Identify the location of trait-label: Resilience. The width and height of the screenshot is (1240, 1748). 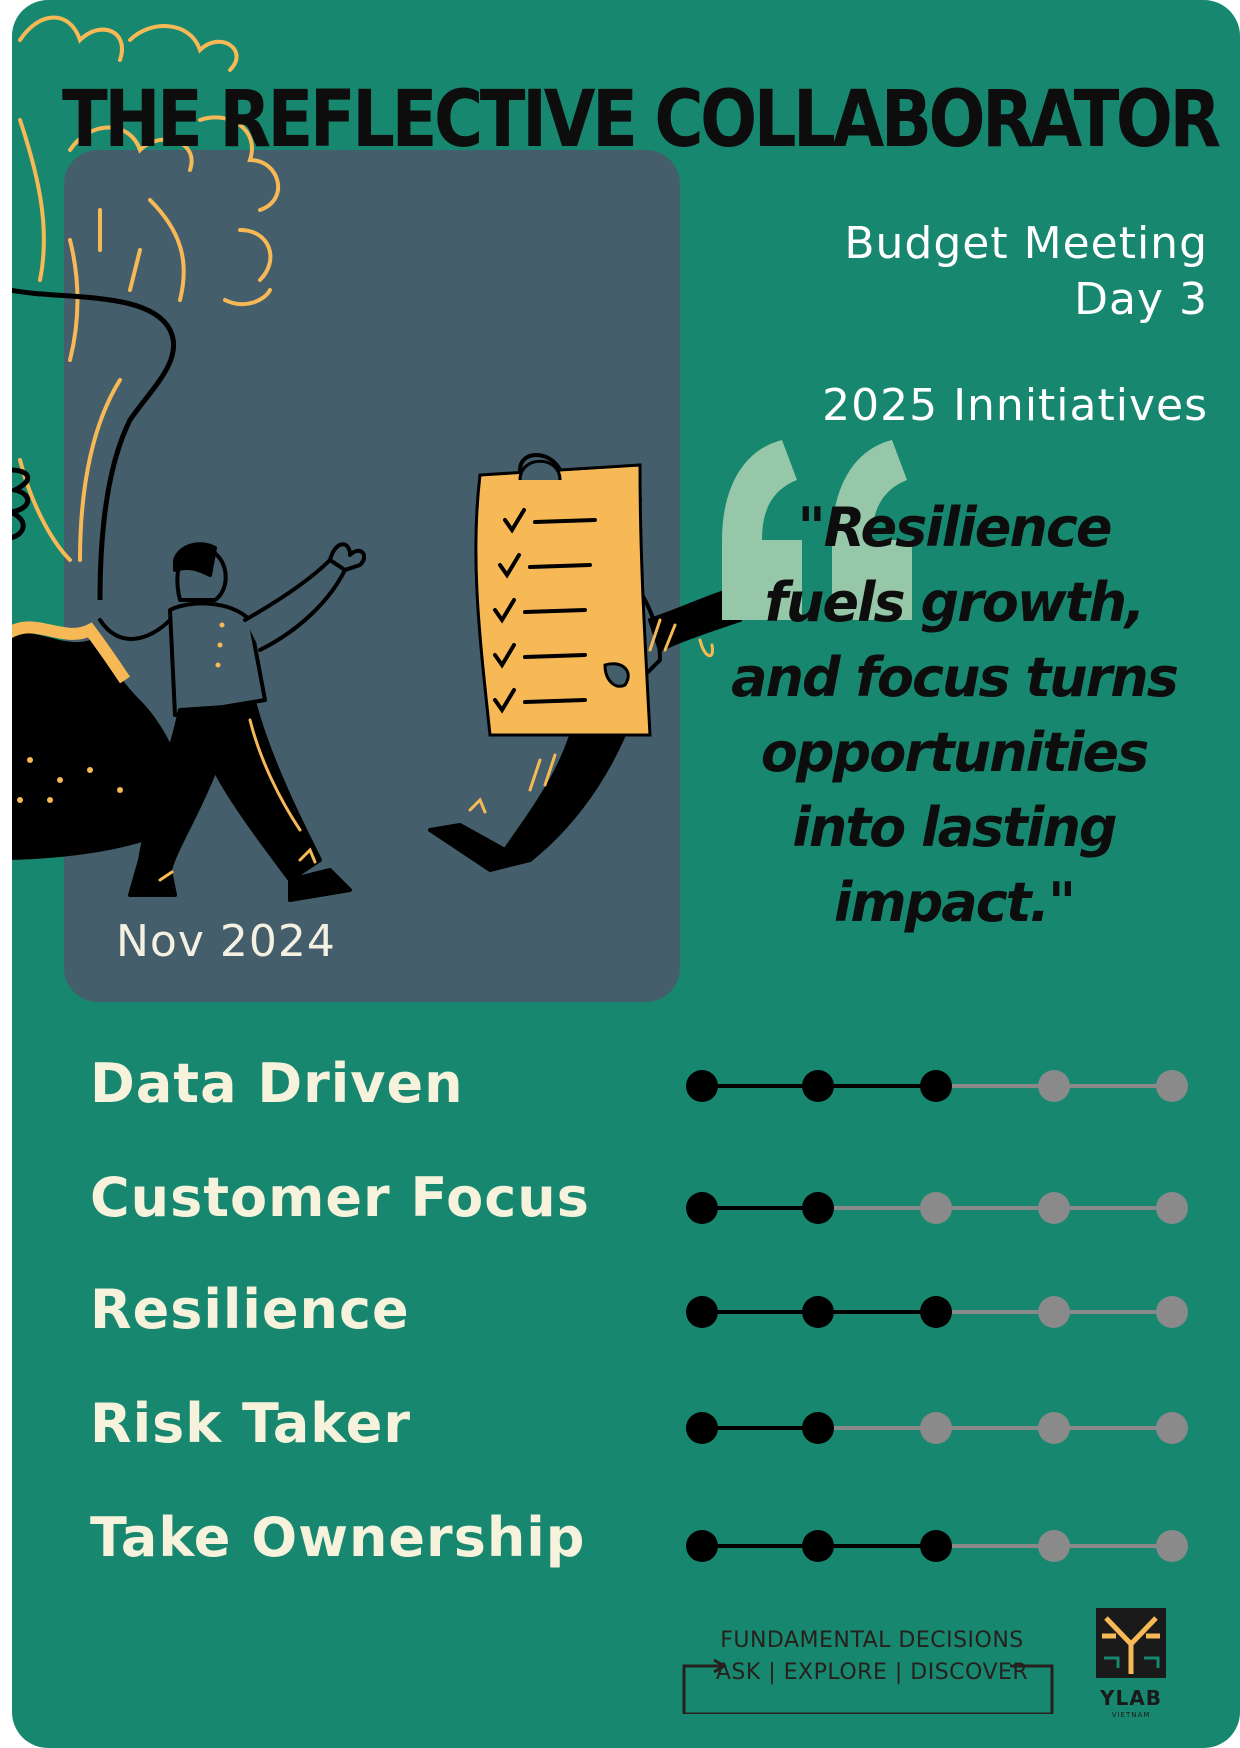
(250, 1309).